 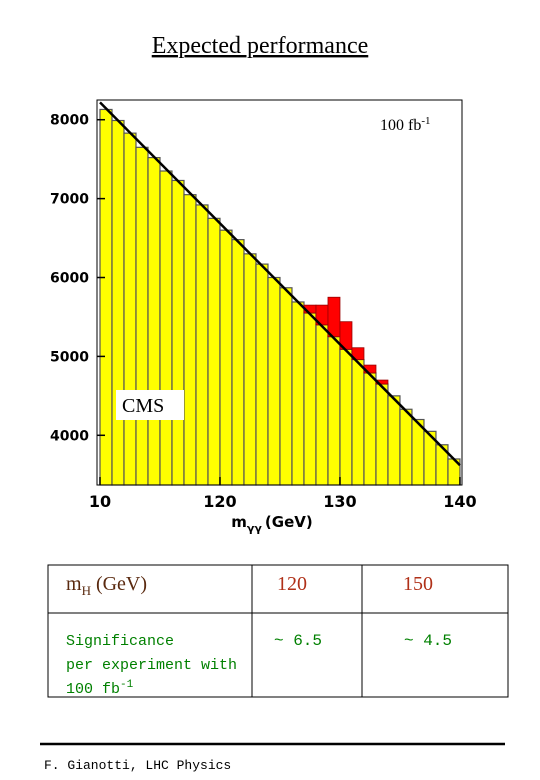 I want to click on row-value: ~ 4.5, so click(x=428, y=641).